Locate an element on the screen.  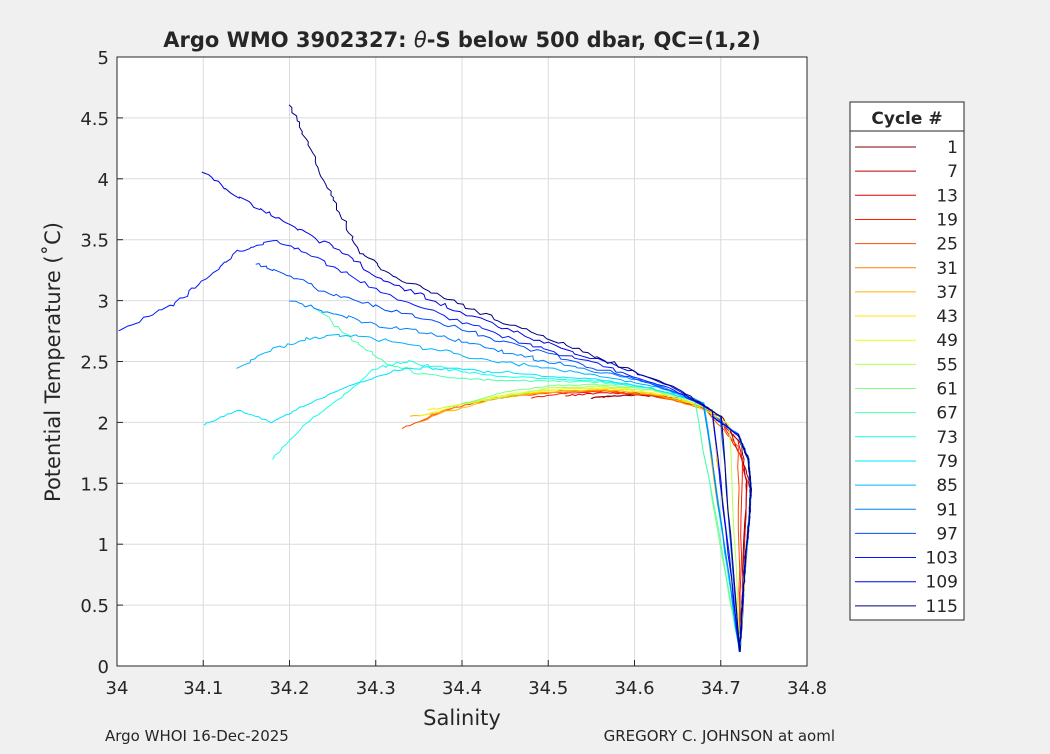
x-tick-label: 34.6 is located at coordinates (634, 688).